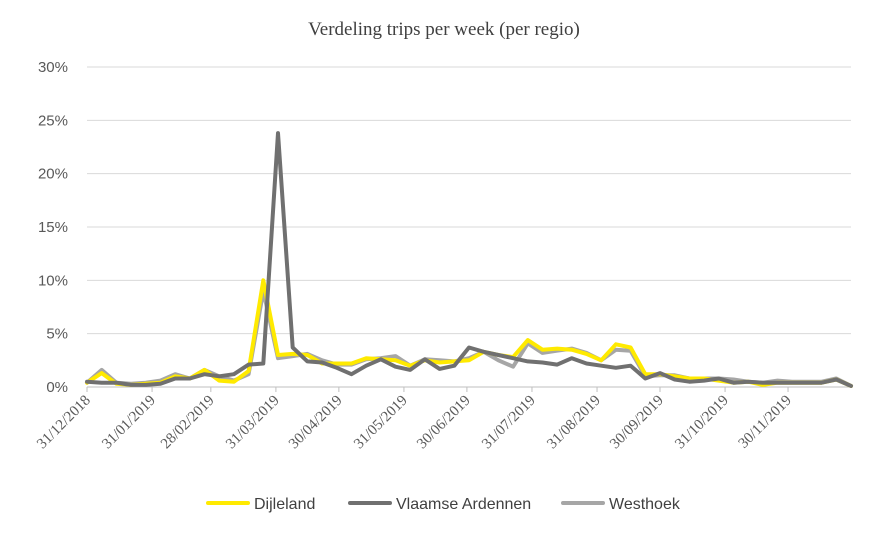  What do you see at coordinates (444, 29) in the screenshot?
I see `chart-title: Verdeling trips per week (per regio)` at bounding box center [444, 29].